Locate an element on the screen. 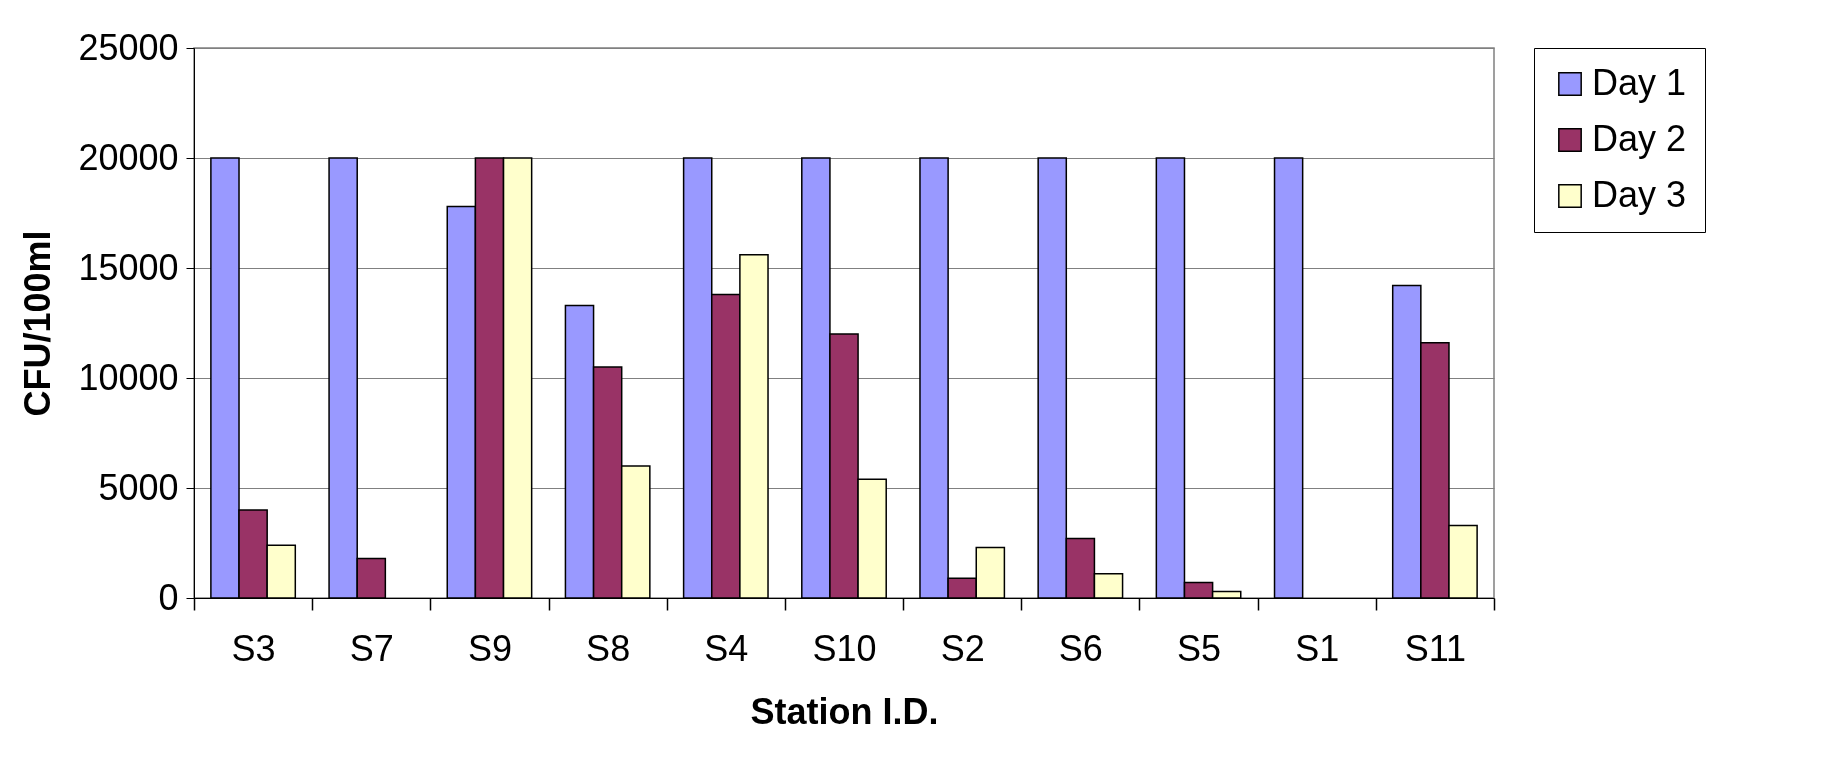 This screenshot has height=775, width=1825. x-tick-label: S4 is located at coordinates (726, 648).